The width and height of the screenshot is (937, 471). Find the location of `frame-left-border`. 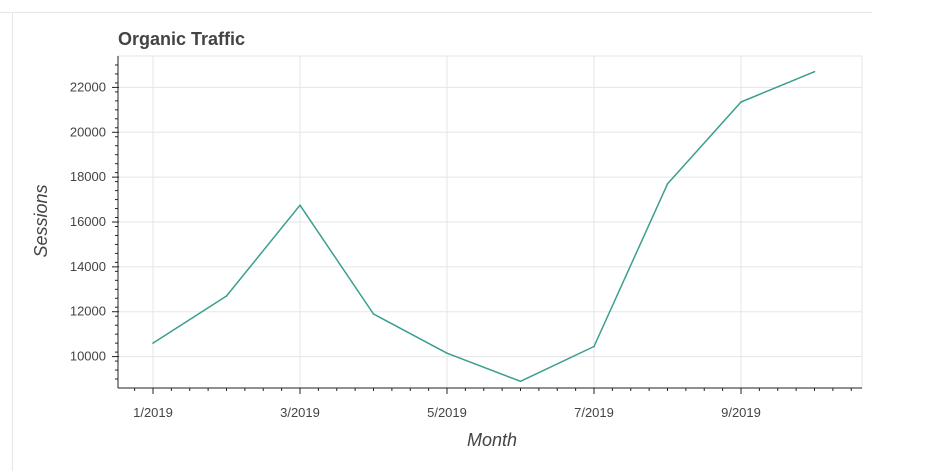

frame-left-border is located at coordinates (12, 241).